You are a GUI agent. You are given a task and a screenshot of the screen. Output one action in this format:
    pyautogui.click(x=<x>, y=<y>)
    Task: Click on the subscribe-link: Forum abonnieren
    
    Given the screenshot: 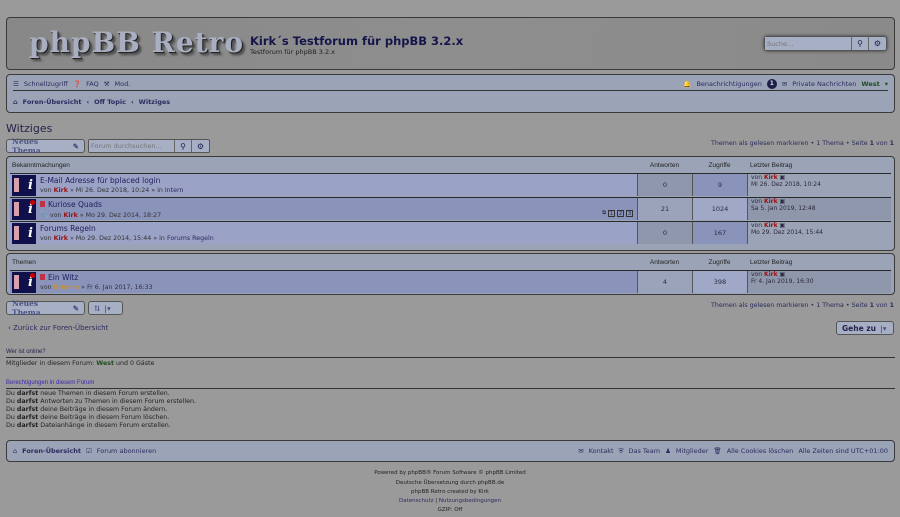 What is the action you would take?
    pyautogui.click(x=126, y=451)
    